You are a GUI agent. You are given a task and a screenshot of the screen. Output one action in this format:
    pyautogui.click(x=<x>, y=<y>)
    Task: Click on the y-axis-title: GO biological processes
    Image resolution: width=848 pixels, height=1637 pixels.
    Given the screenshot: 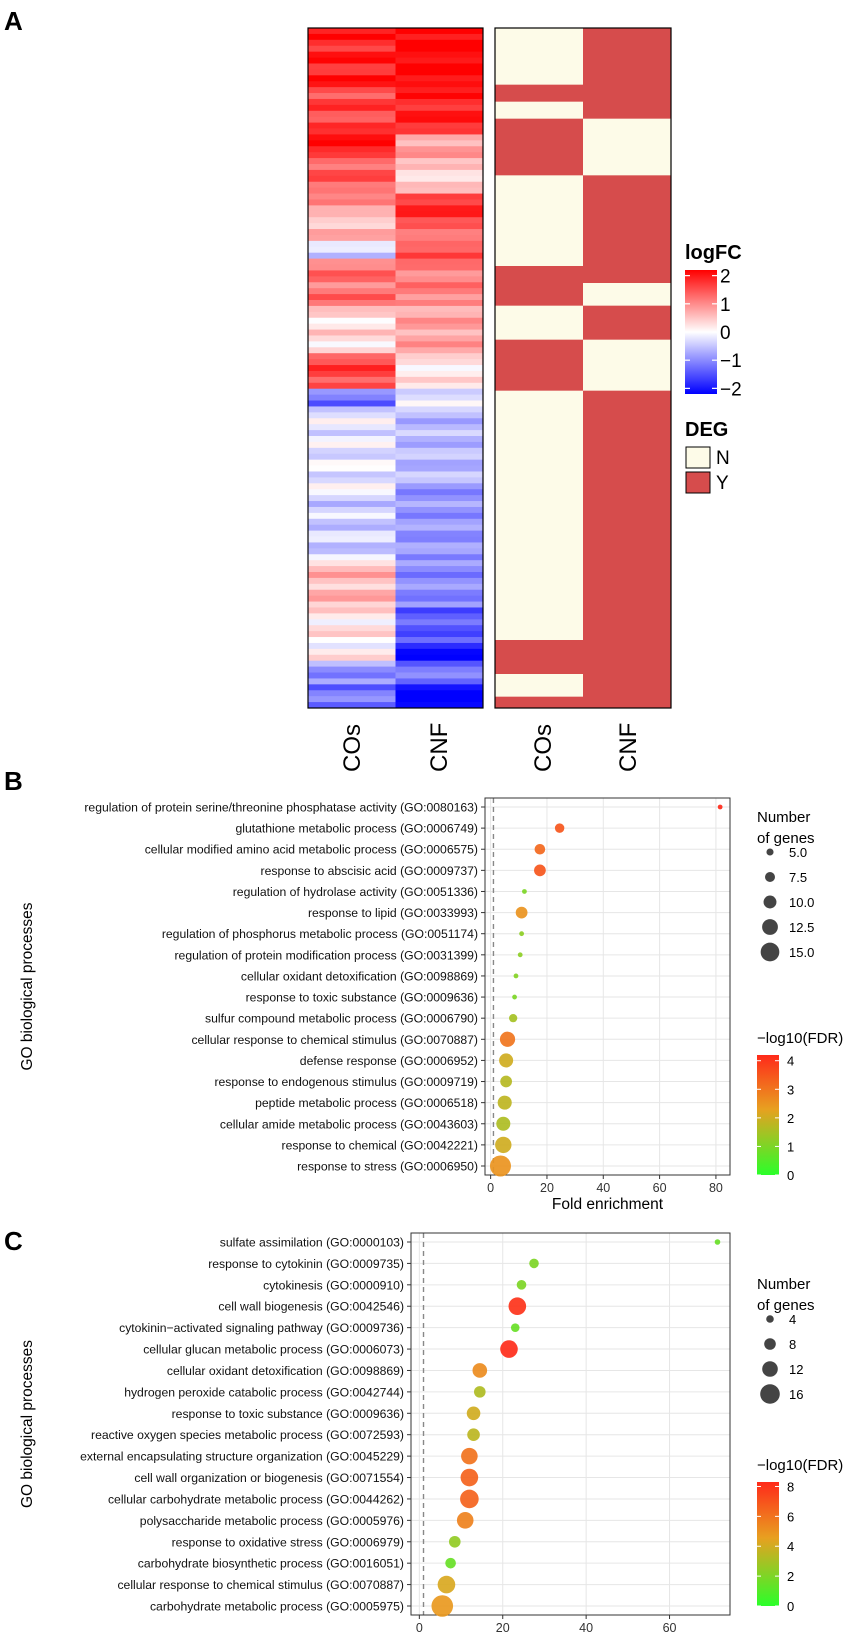 What is the action you would take?
    pyautogui.click(x=27, y=986)
    